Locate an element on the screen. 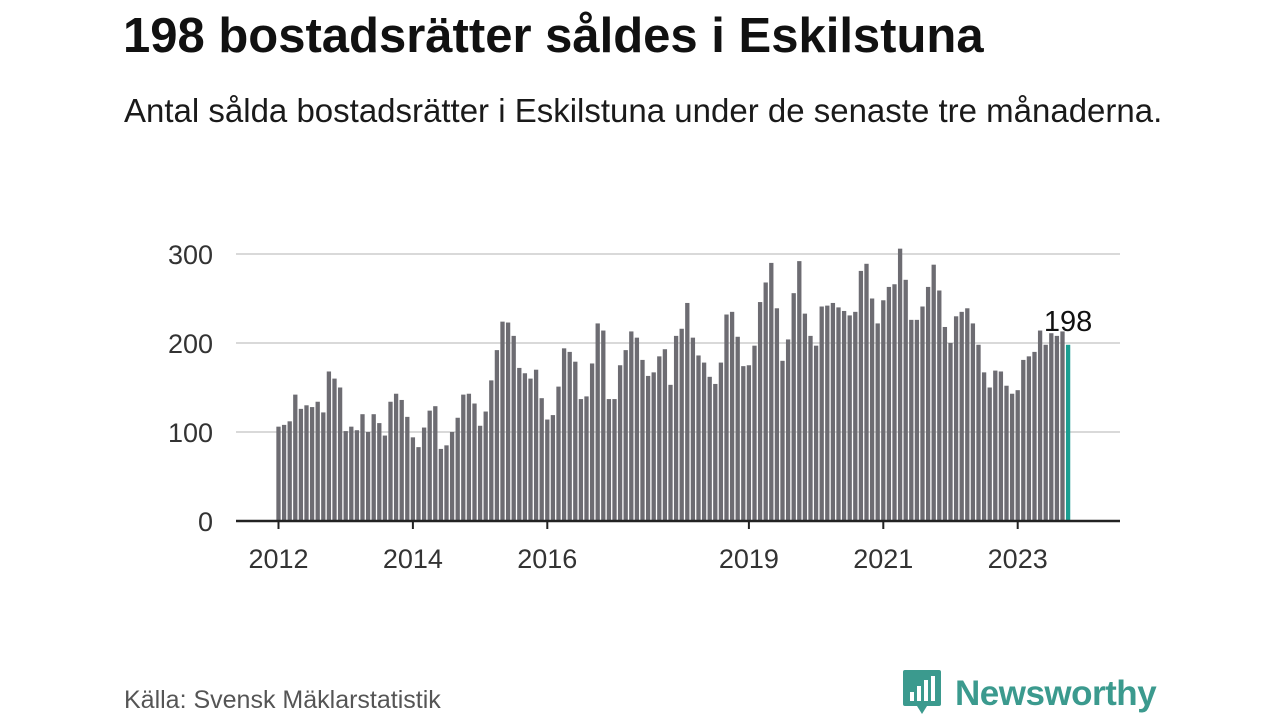  x-tick-label: 2023 is located at coordinates (1018, 559).